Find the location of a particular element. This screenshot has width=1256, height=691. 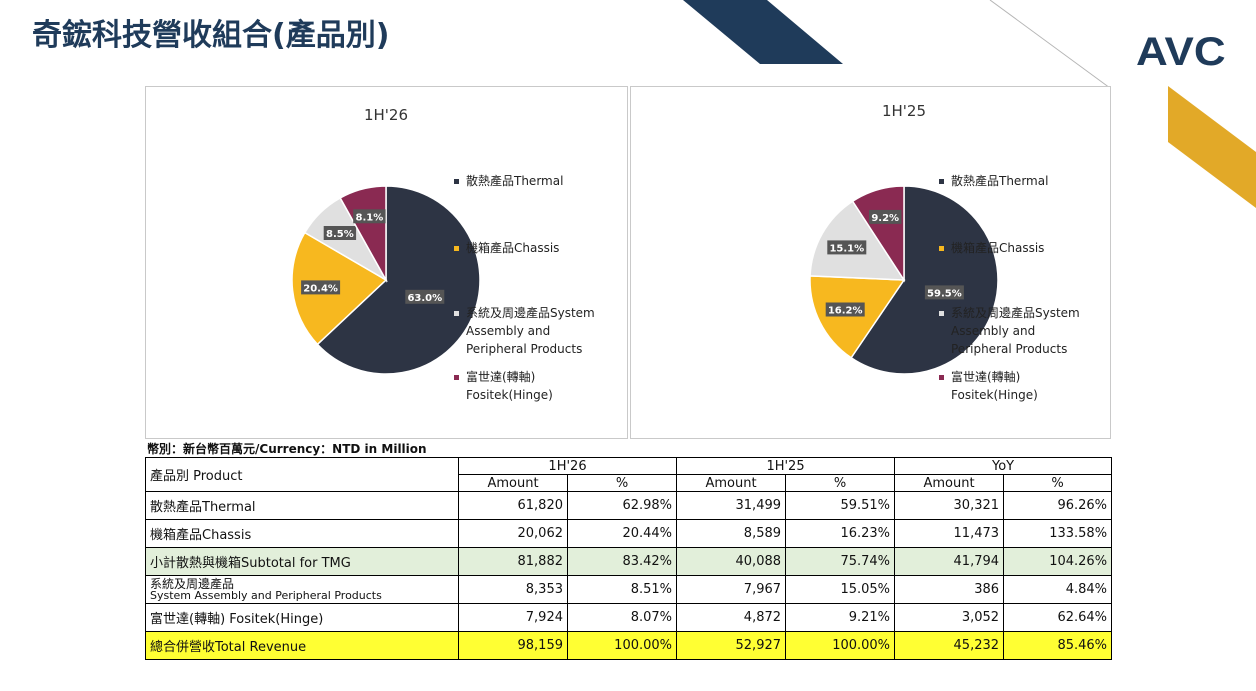

table-cell: 11,473 is located at coordinates (949, 533).